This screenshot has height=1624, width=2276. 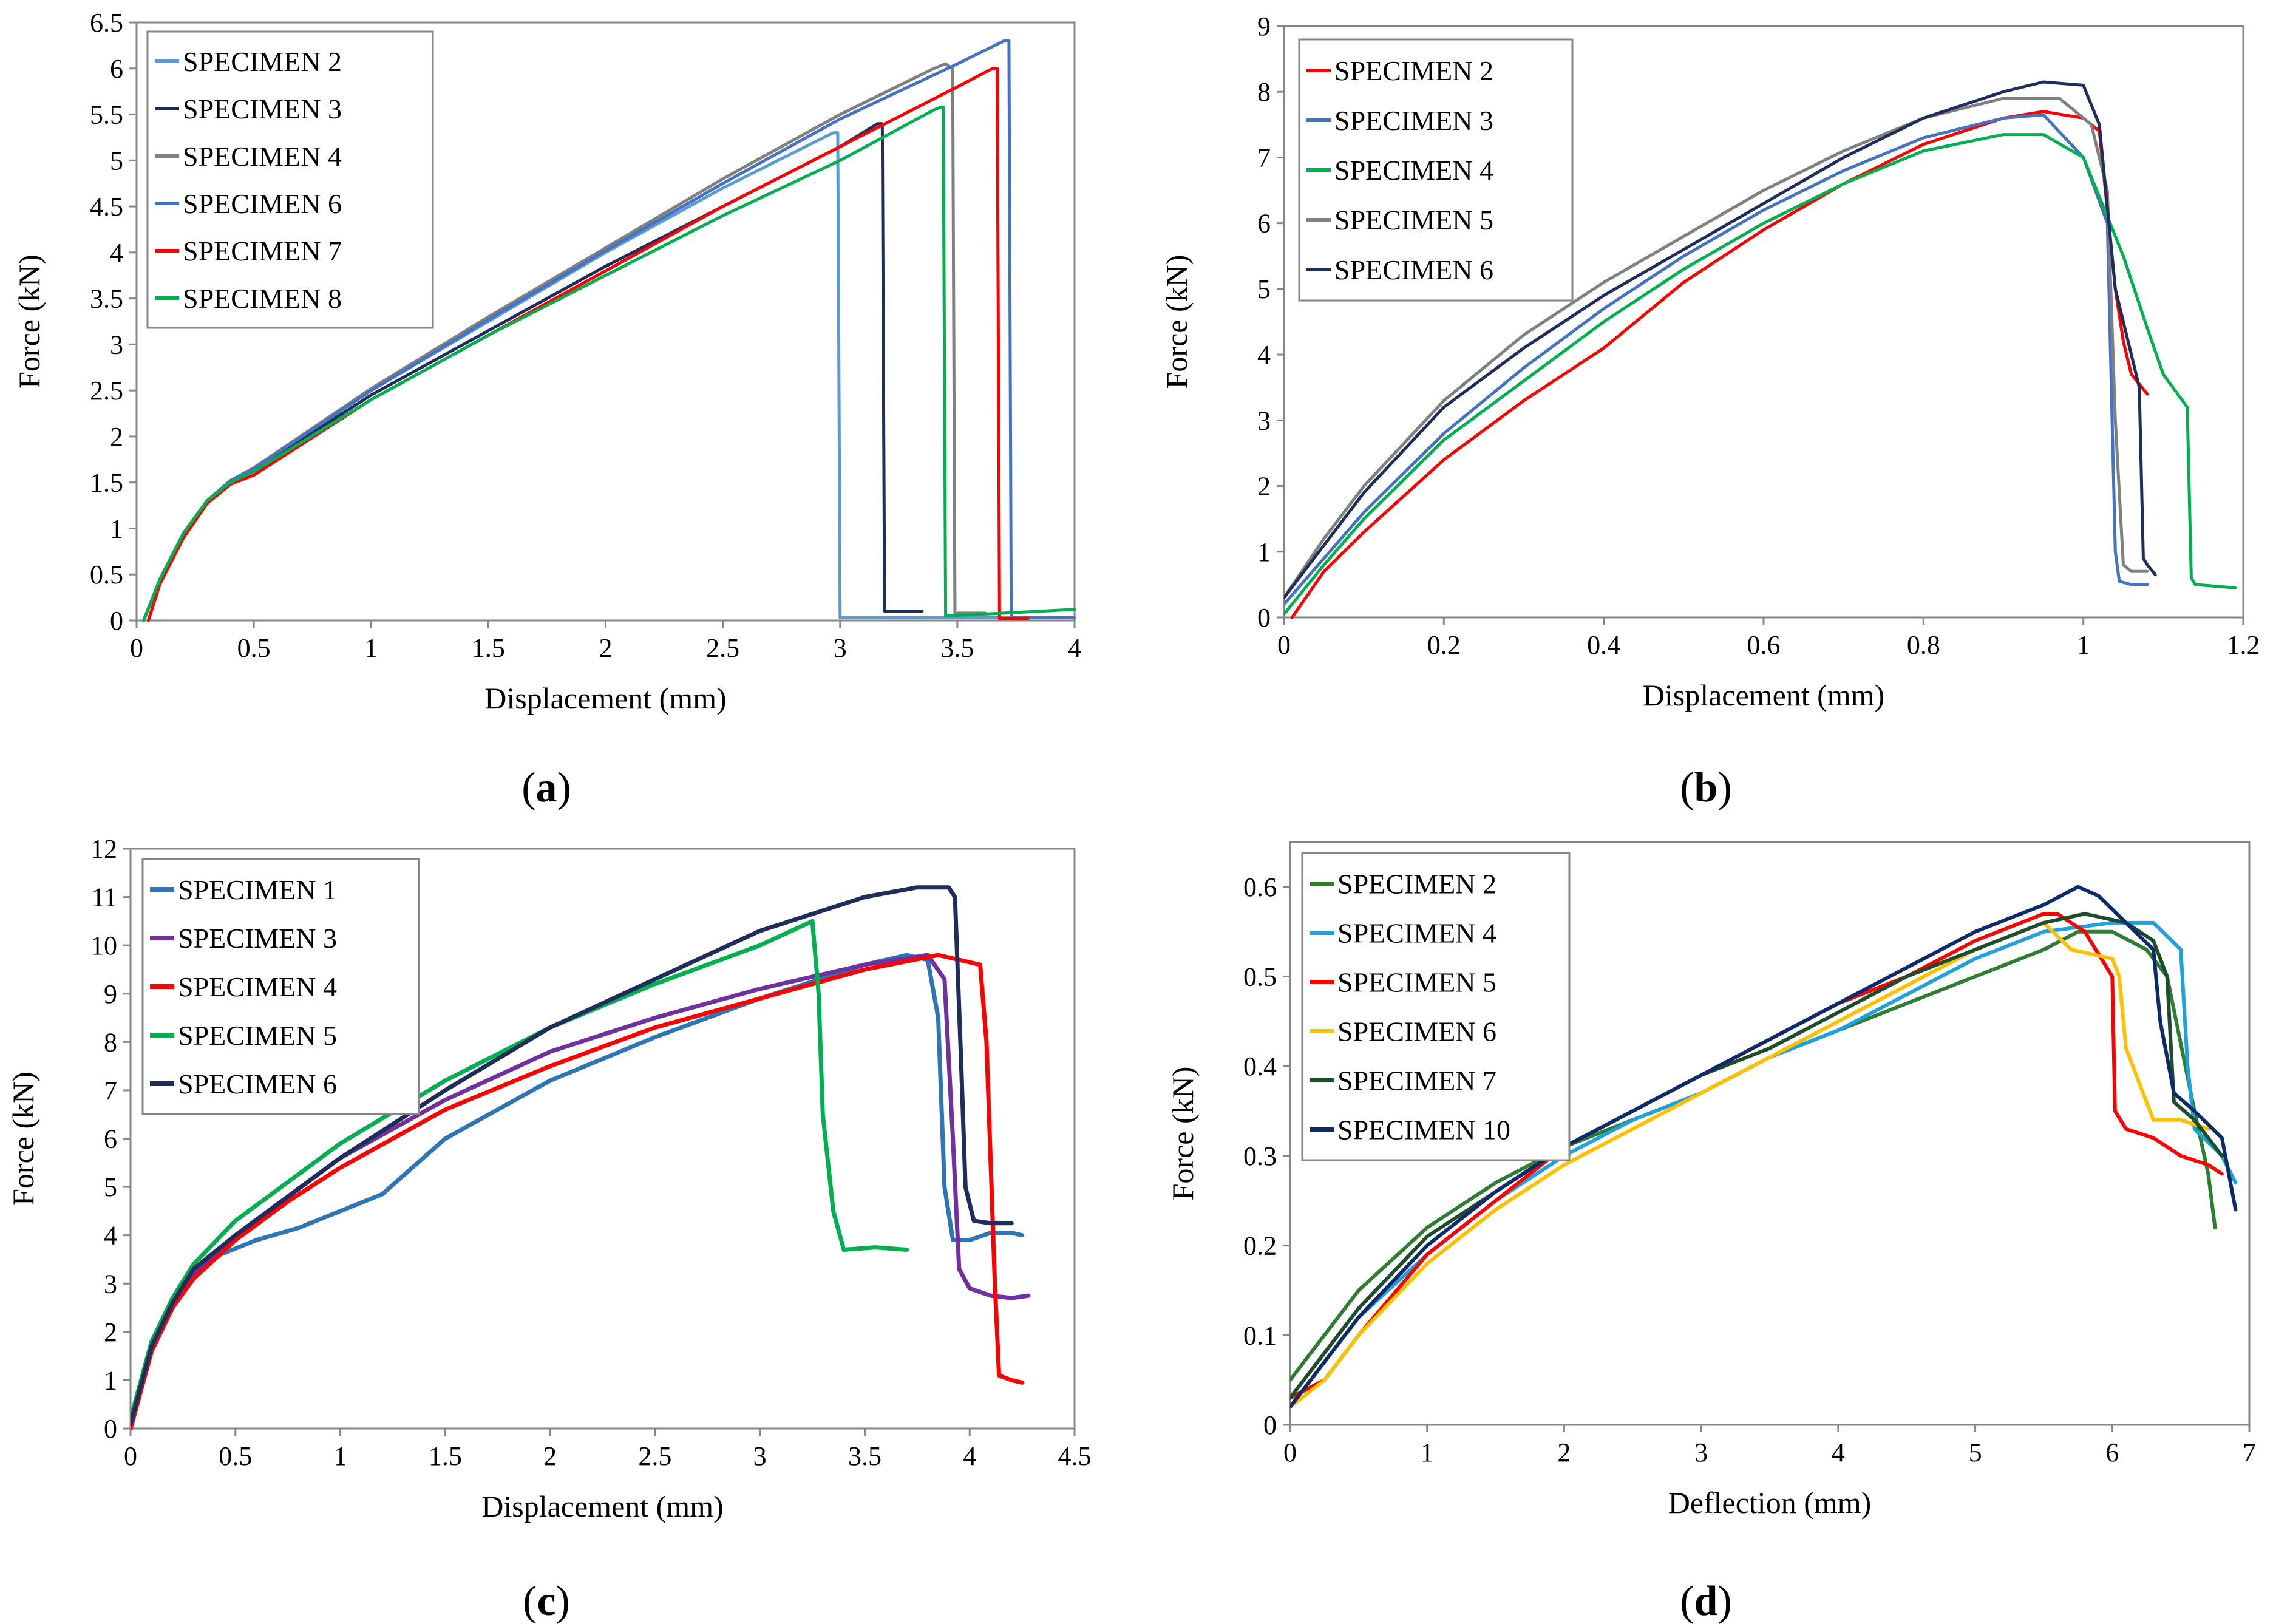 I want to click on legend-entry: SPECIMEN 5, so click(x=1417, y=982).